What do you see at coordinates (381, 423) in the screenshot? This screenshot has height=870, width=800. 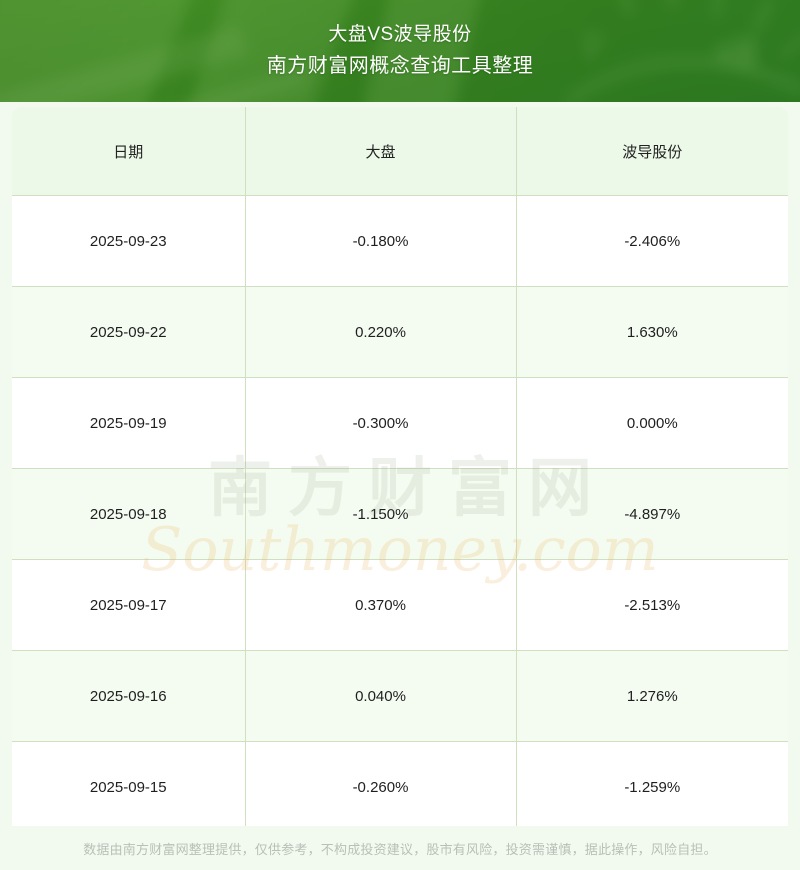 I see `cell-index: -0.300%` at bounding box center [381, 423].